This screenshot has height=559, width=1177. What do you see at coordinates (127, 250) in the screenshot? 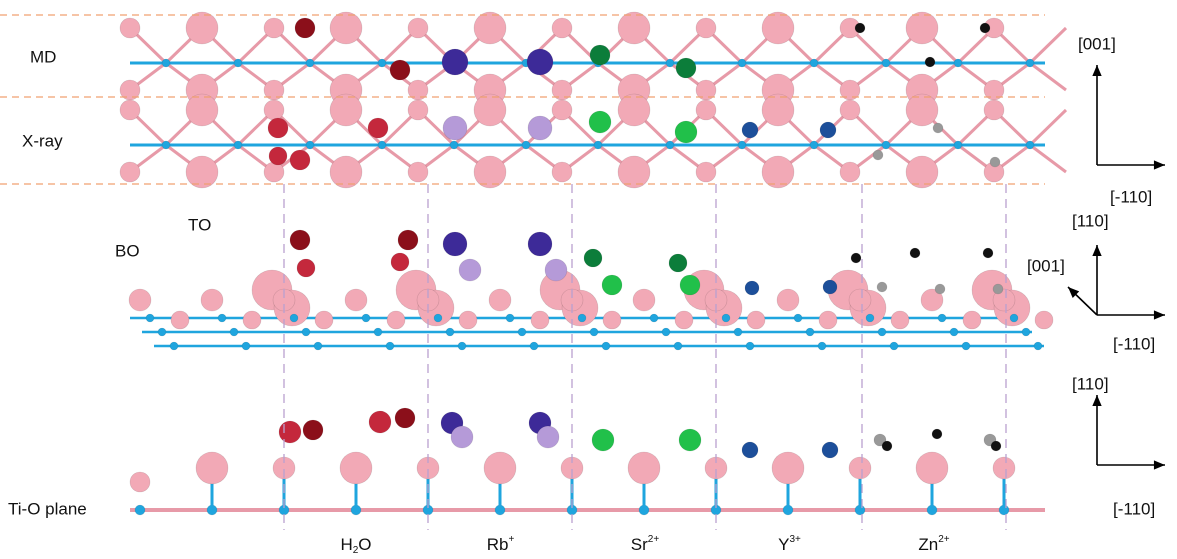
I see `panel-label: BO` at bounding box center [127, 250].